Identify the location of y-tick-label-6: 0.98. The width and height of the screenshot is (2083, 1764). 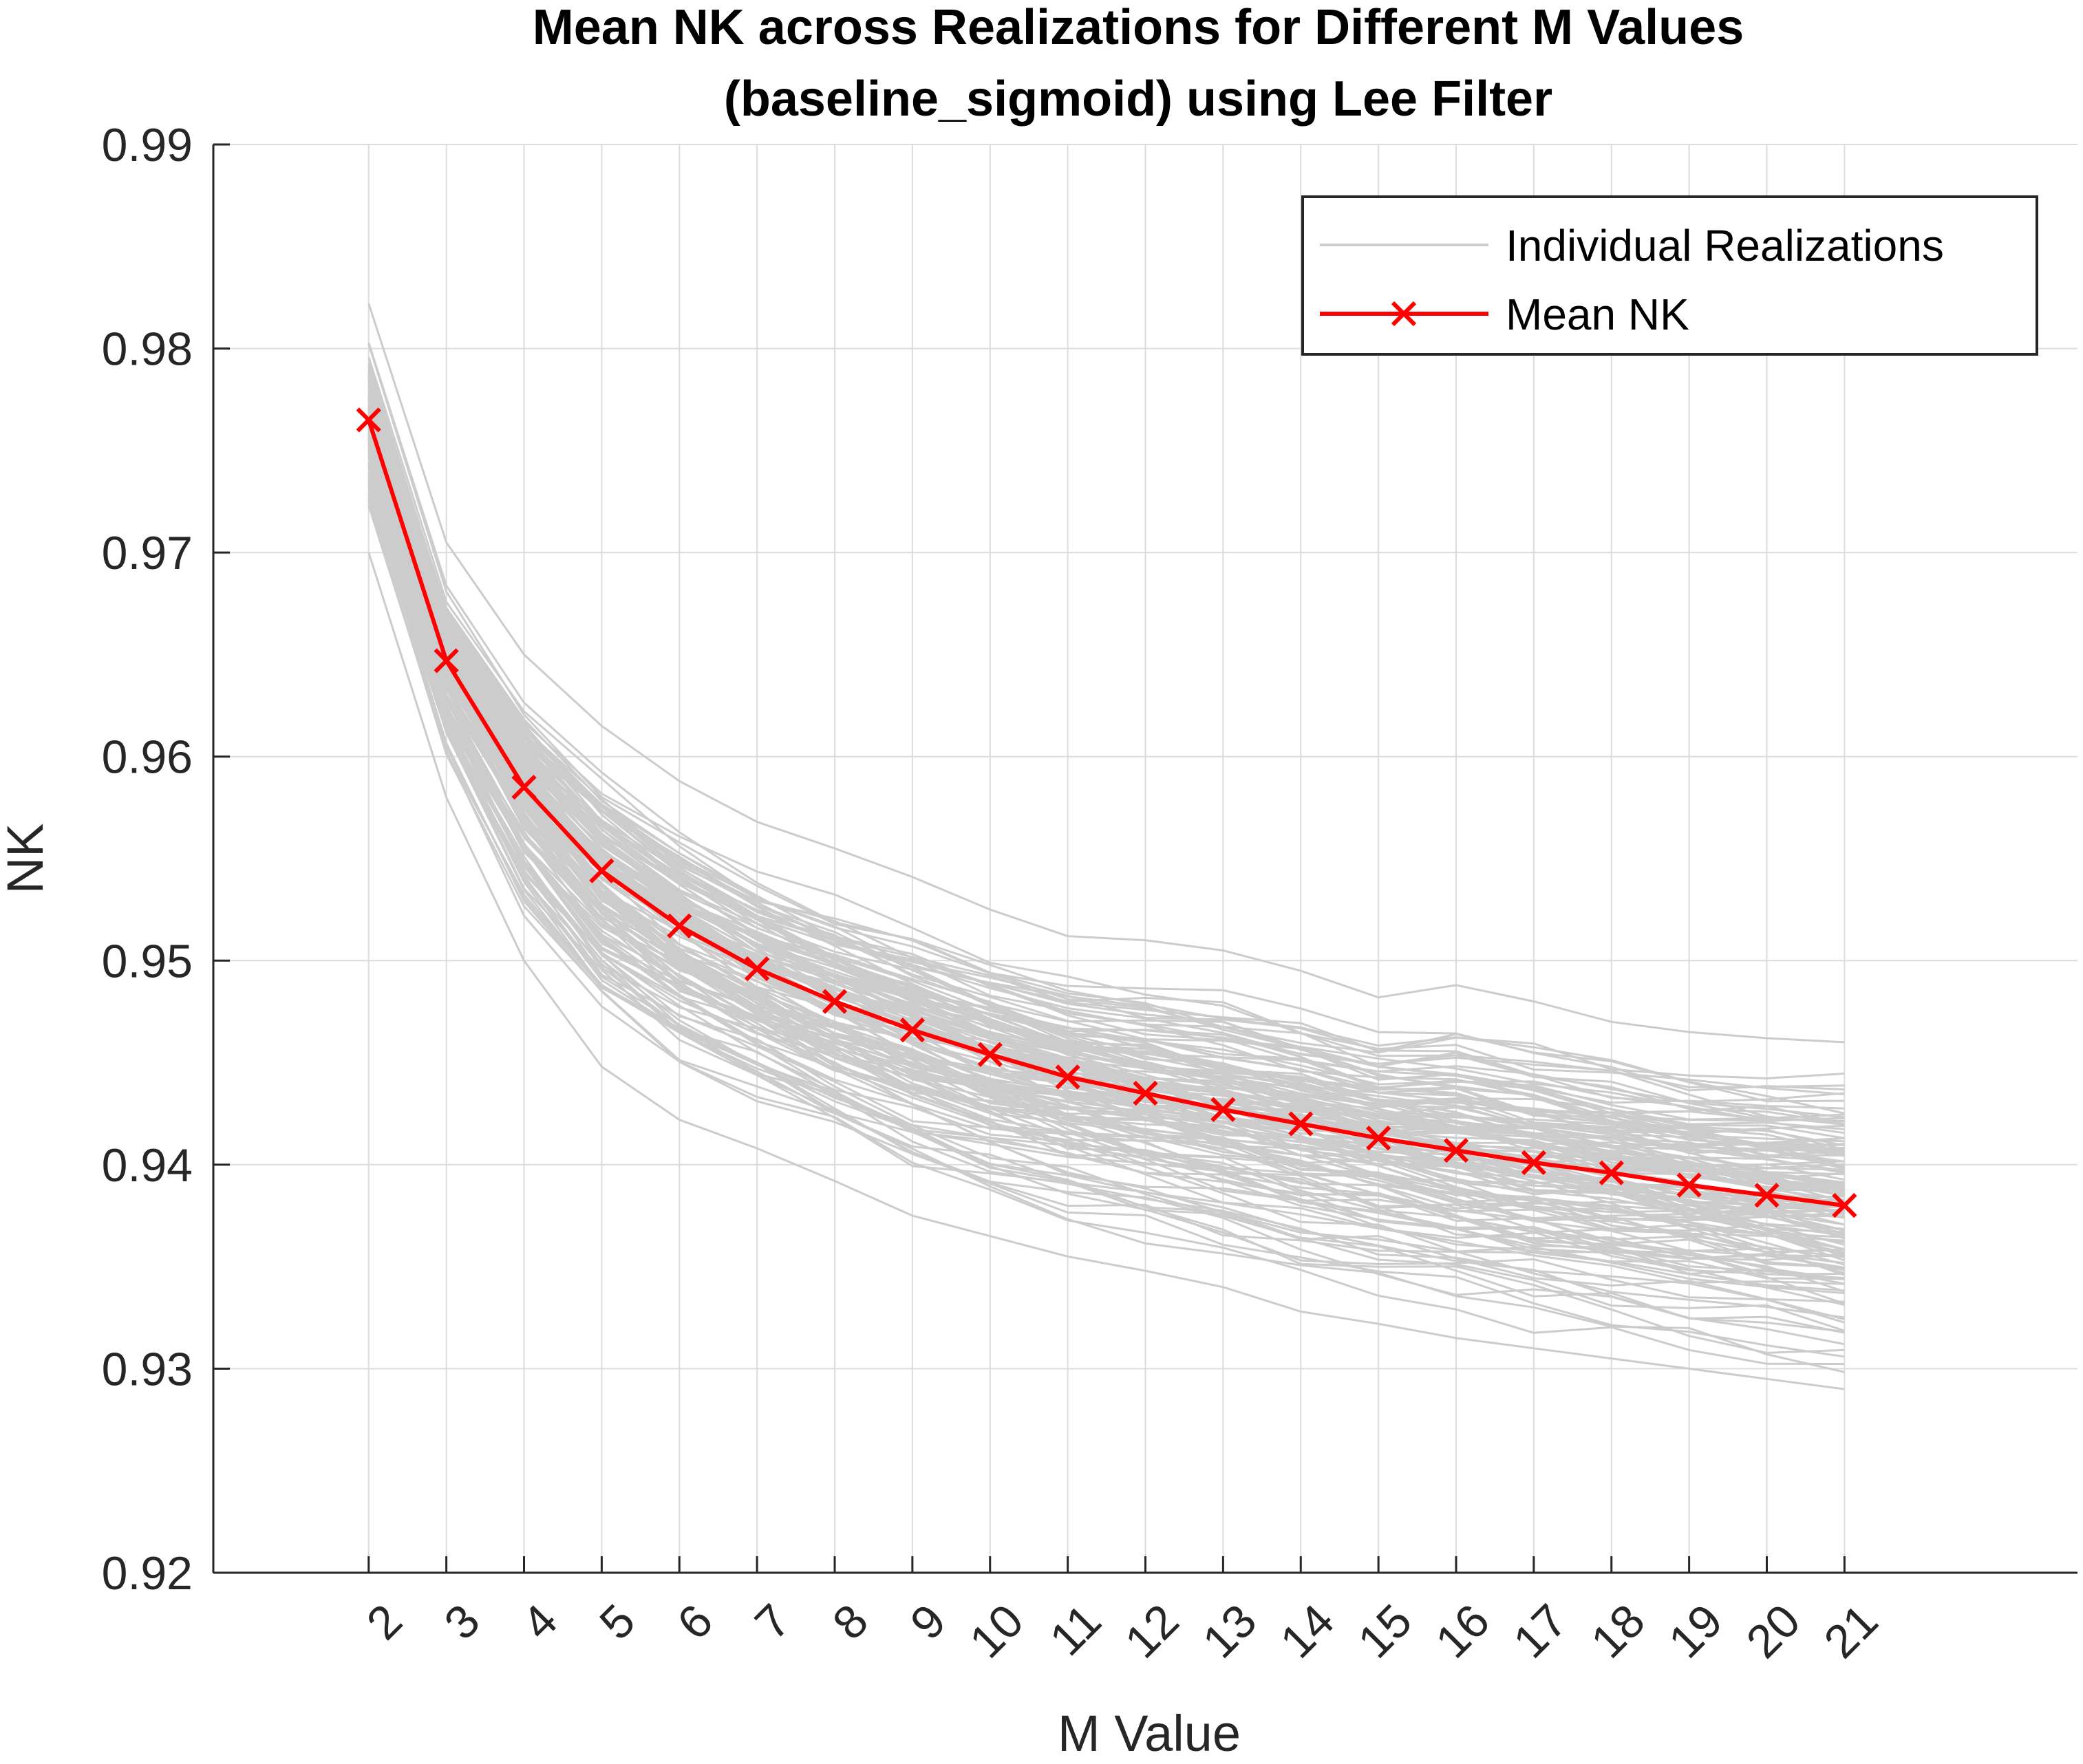
(147, 349).